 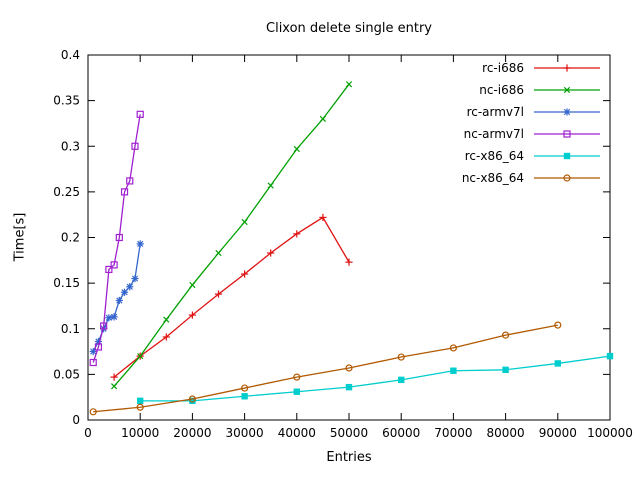 I want to click on series-rc-armv7l, so click(x=116, y=298).